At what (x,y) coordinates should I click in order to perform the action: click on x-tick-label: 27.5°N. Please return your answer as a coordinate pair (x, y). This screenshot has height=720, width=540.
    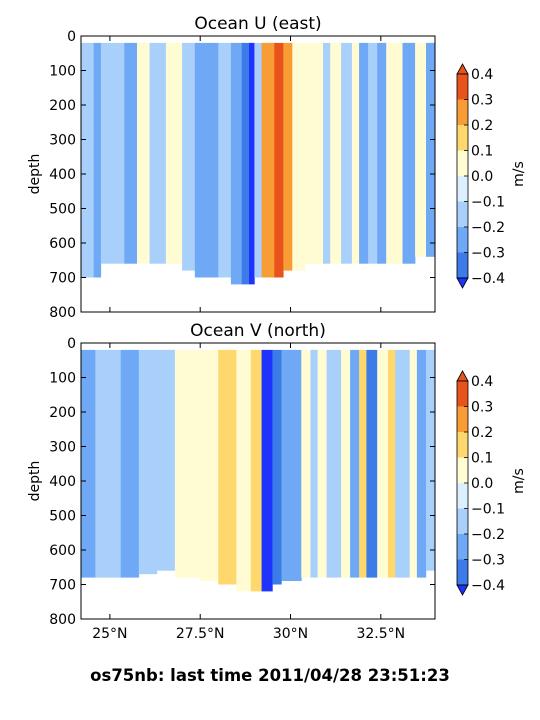
    Looking at the image, I should click on (200, 634).